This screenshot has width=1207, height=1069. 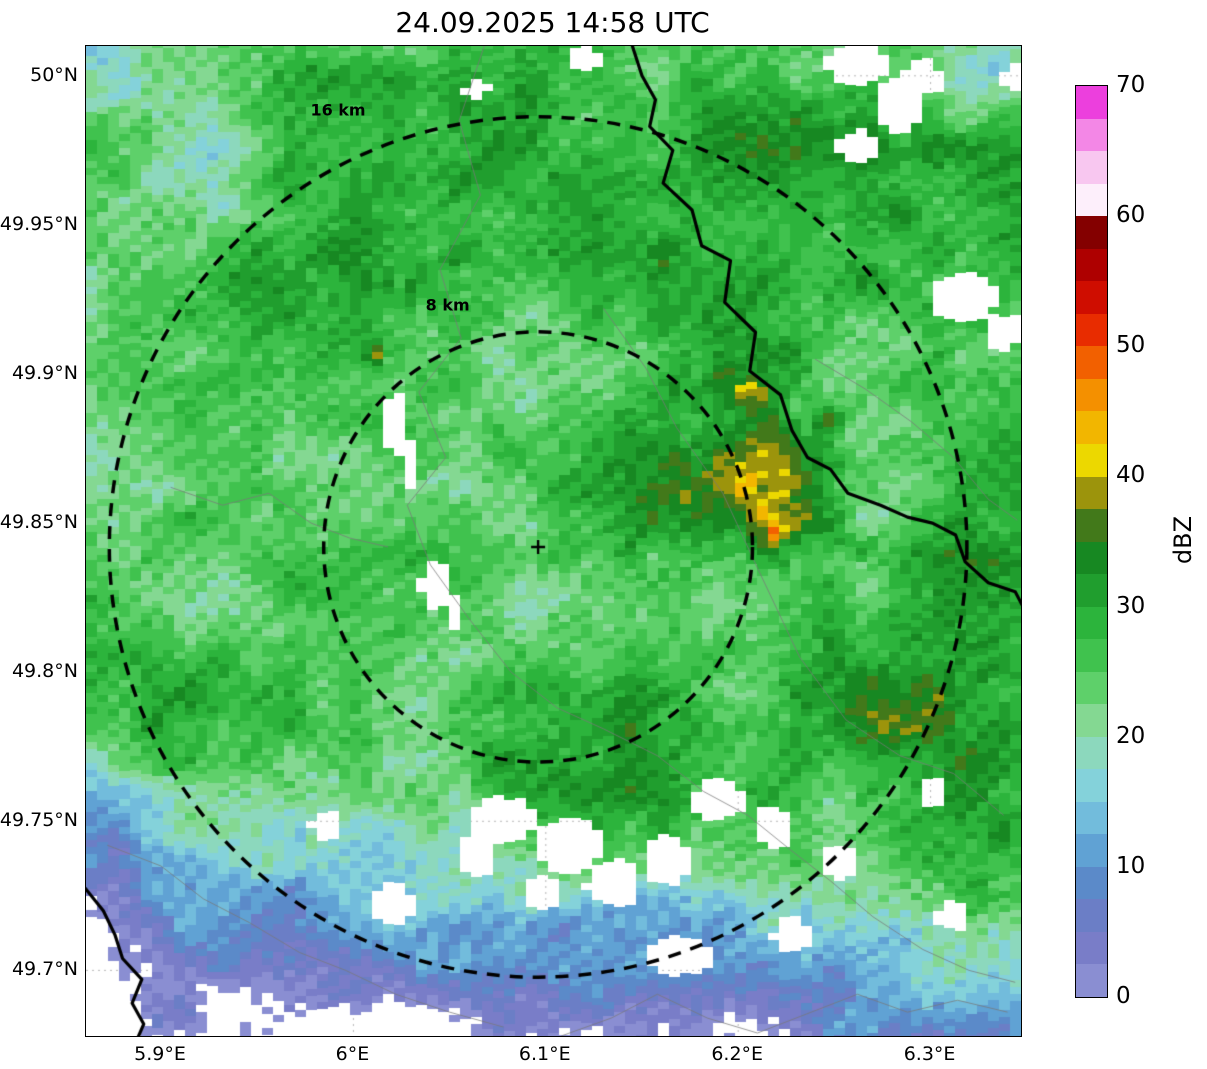 What do you see at coordinates (44, 373) in the screenshot?
I see `y-tick-label: 49.9°N` at bounding box center [44, 373].